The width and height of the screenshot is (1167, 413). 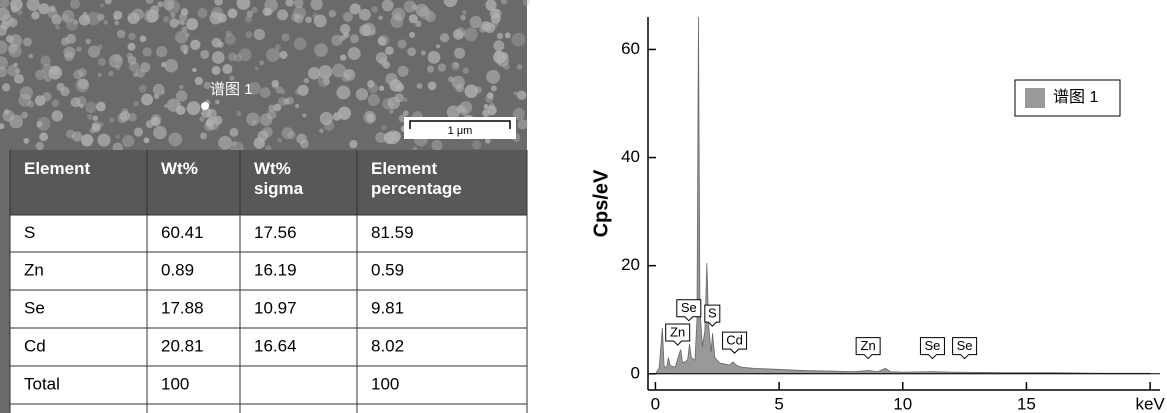 I want to click on x-tick-label: 5, so click(x=778, y=403).